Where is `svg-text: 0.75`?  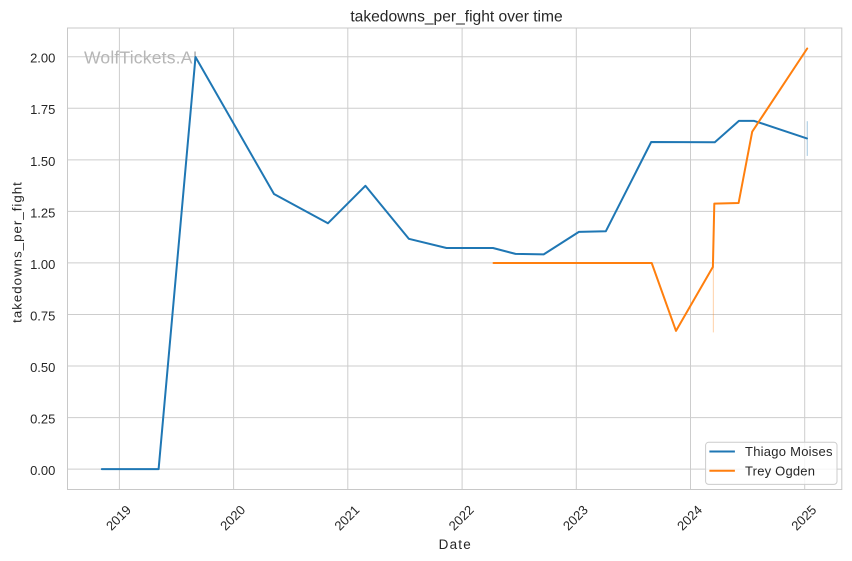 svg-text: 0.75 is located at coordinates (42, 315).